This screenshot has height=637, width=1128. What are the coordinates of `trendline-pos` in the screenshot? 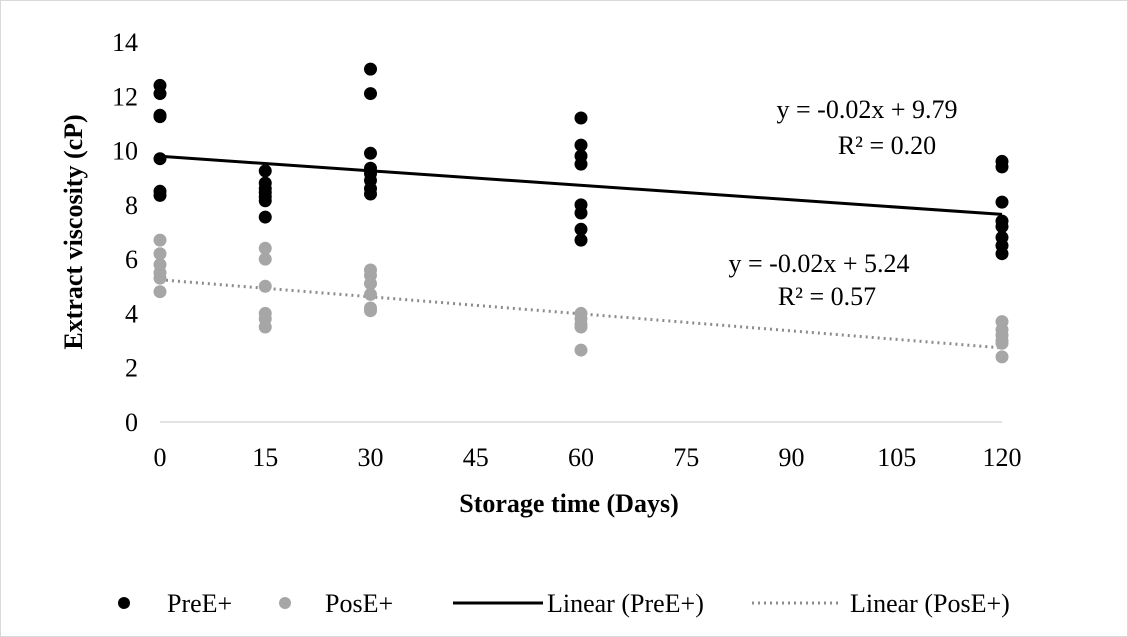 It's located at (581, 314).